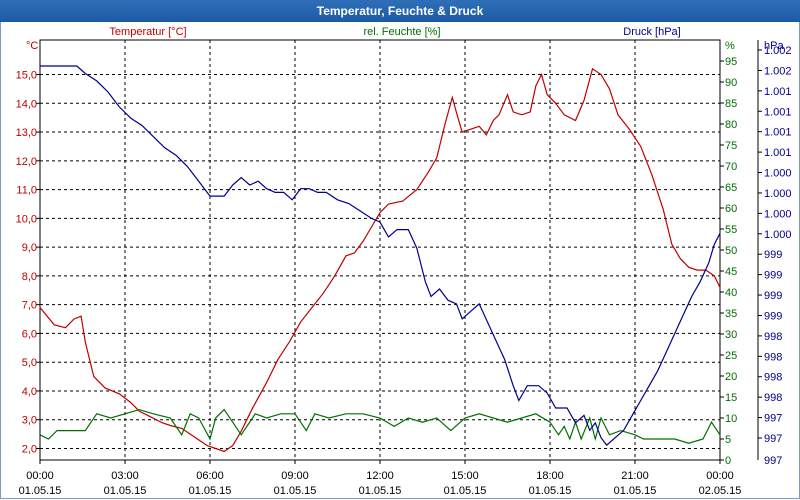 The width and height of the screenshot is (800, 500). I want to click on humidity-tick-label: 30, so click(731, 335).